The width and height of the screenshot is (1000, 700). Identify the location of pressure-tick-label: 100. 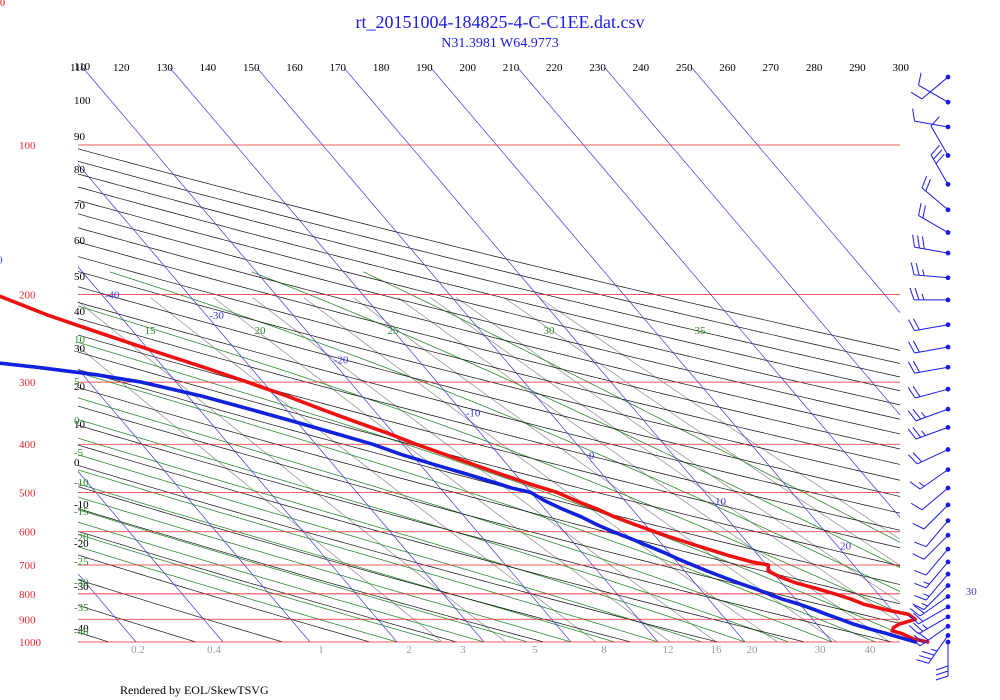
(27, 146).